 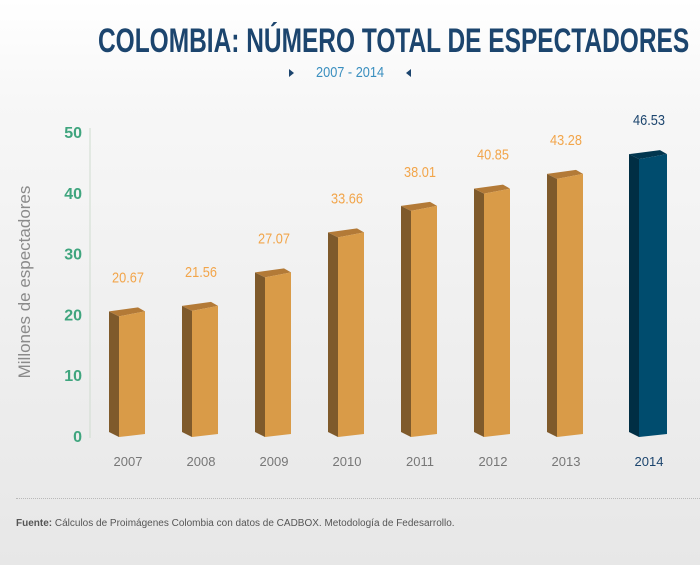 I want to click on bar-2014, so click(x=648, y=293).